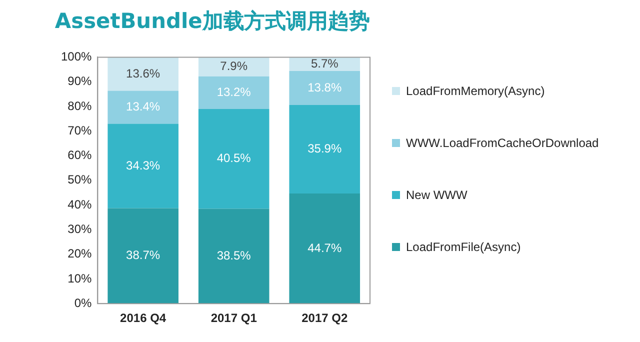 The height and width of the screenshot is (342, 640). What do you see at coordinates (76, 57) in the screenshot?
I see `y-tick-label: 100%` at bounding box center [76, 57].